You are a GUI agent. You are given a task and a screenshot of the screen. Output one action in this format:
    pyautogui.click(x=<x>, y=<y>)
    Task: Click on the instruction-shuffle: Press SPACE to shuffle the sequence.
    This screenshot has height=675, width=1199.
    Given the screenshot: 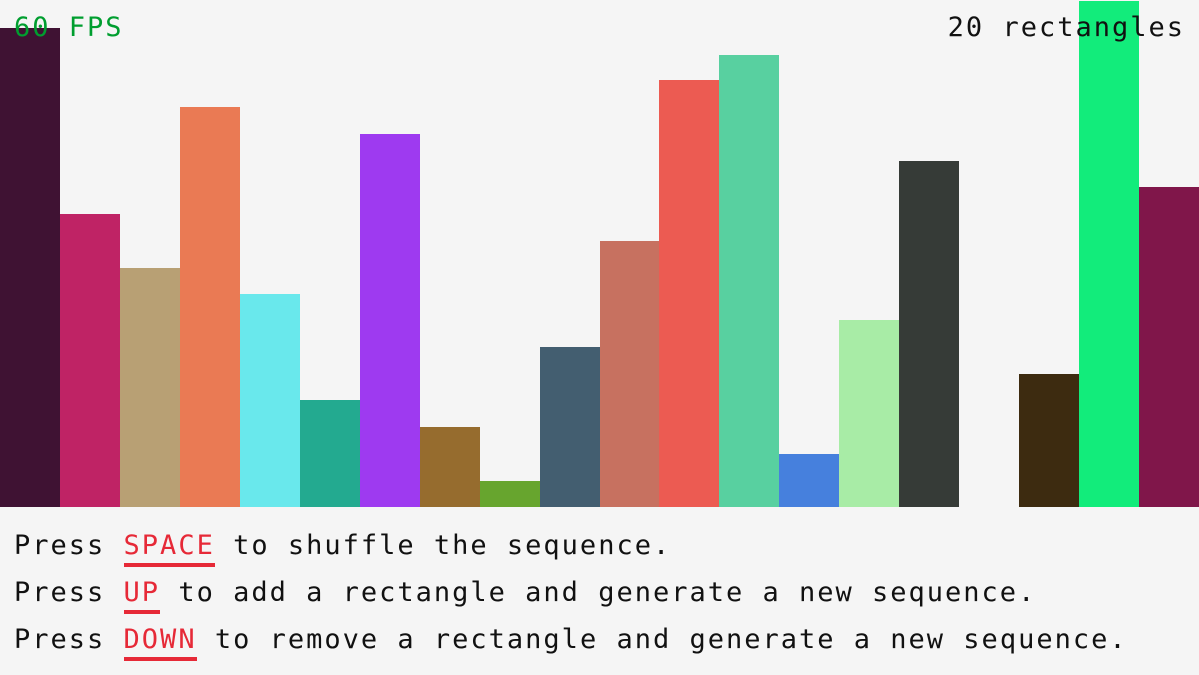 What is the action you would take?
    pyautogui.click(x=343, y=548)
    